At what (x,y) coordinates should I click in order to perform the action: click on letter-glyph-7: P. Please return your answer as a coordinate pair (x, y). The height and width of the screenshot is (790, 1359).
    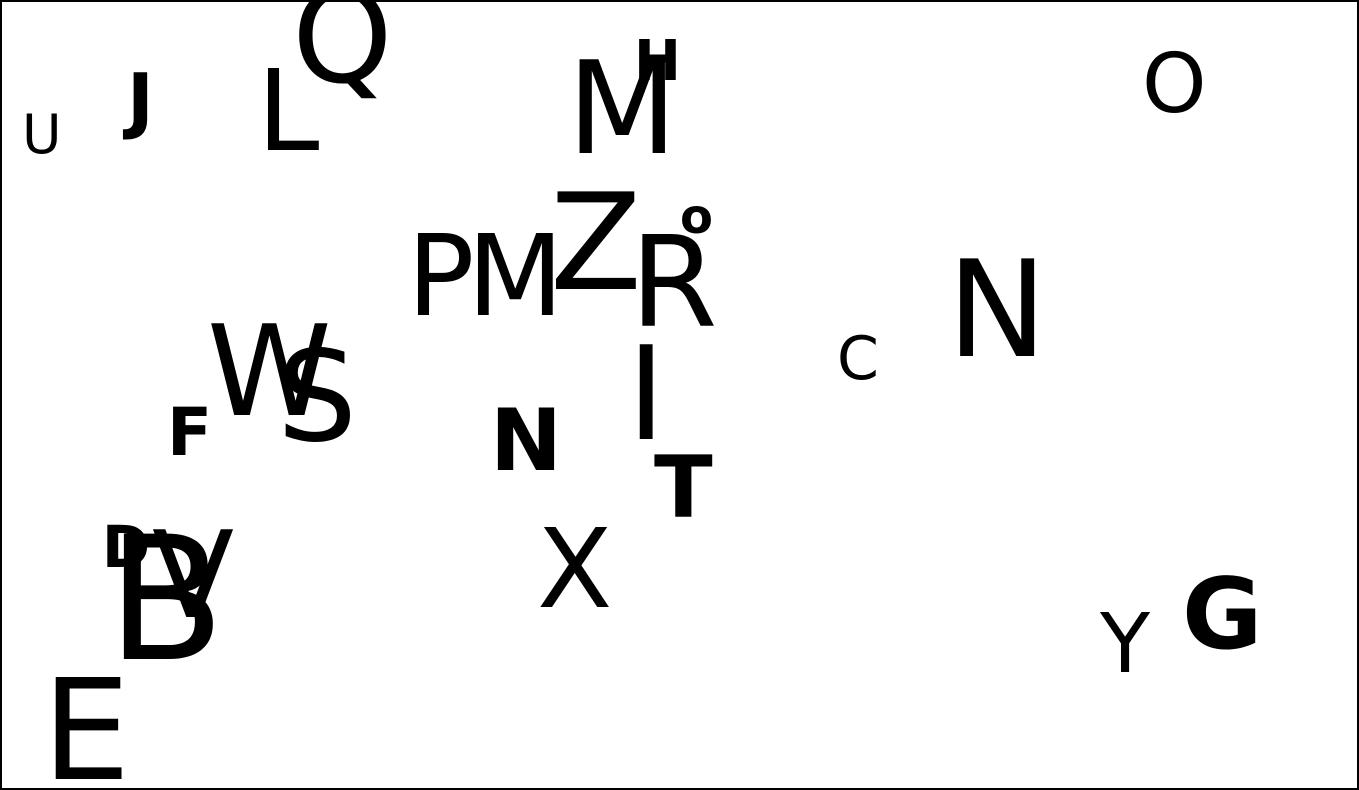
    Looking at the image, I should click on (441, 277).